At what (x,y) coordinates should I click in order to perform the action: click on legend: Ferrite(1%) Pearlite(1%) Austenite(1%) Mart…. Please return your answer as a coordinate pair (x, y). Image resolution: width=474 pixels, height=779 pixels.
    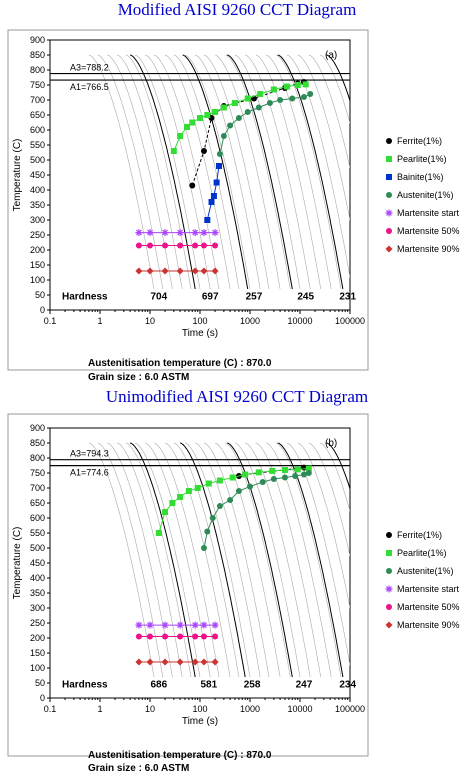
    Looking at the image, I should click on (422, 580).